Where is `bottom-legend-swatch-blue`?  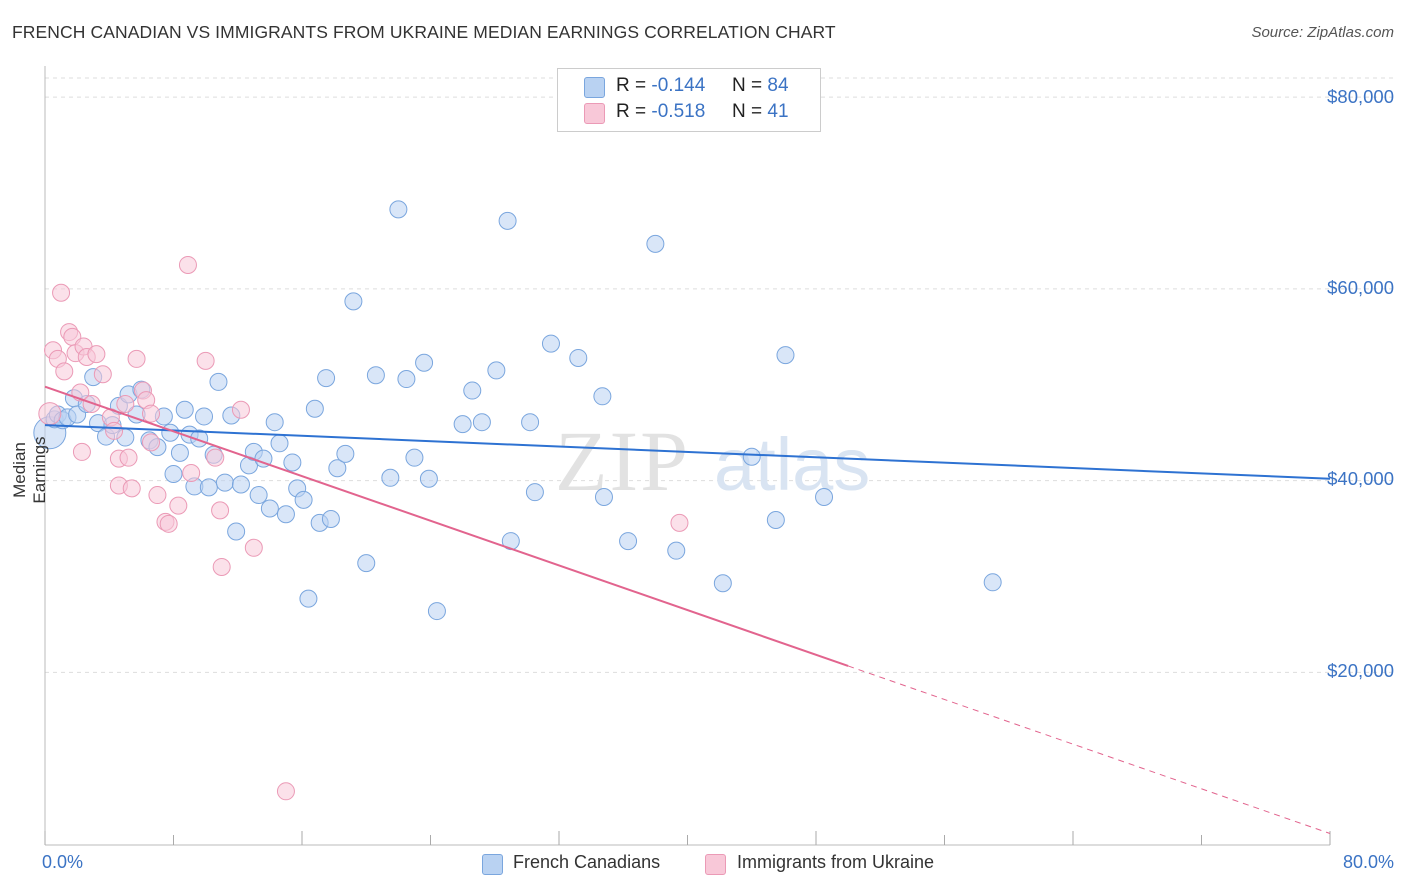 bottom-legend-swatch-blue is located at coordinates (492, 864).